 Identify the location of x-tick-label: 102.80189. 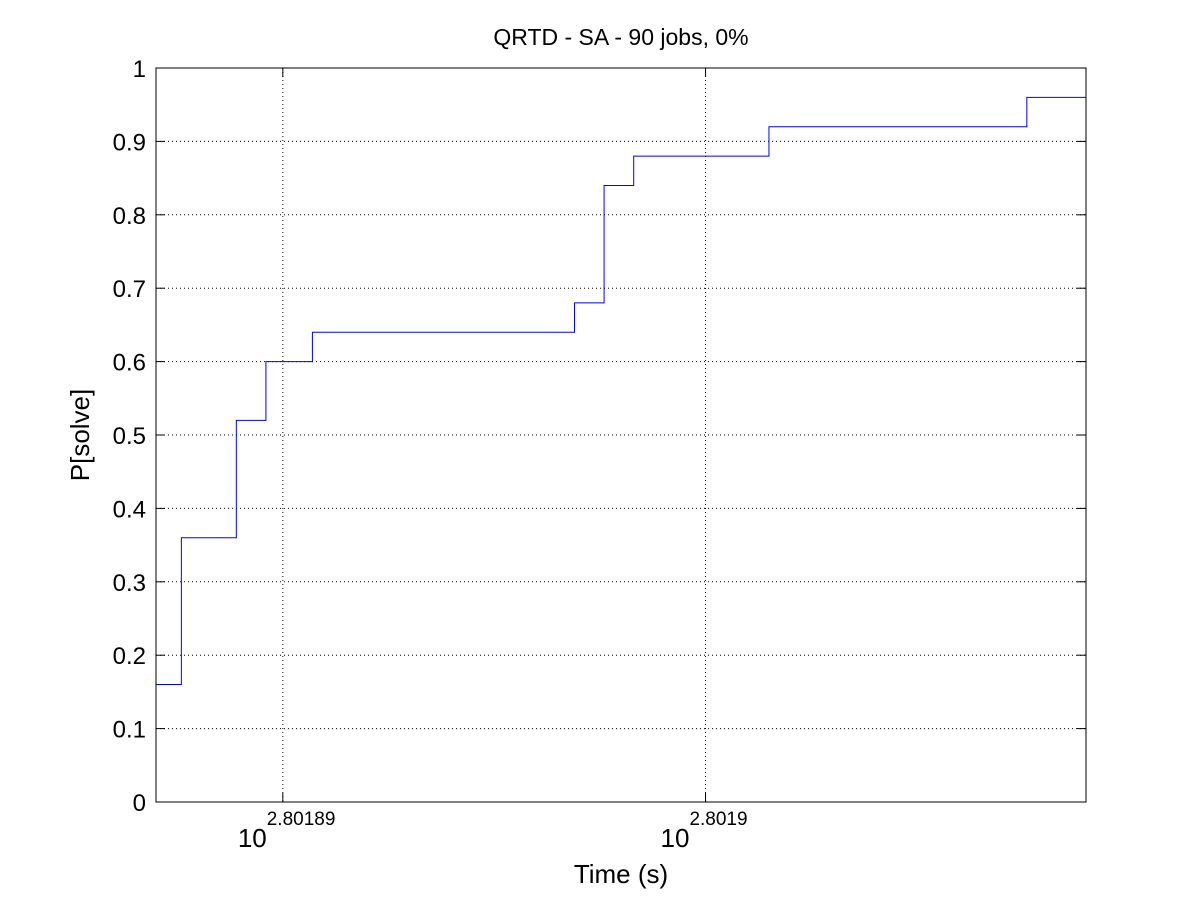
(287, 831).